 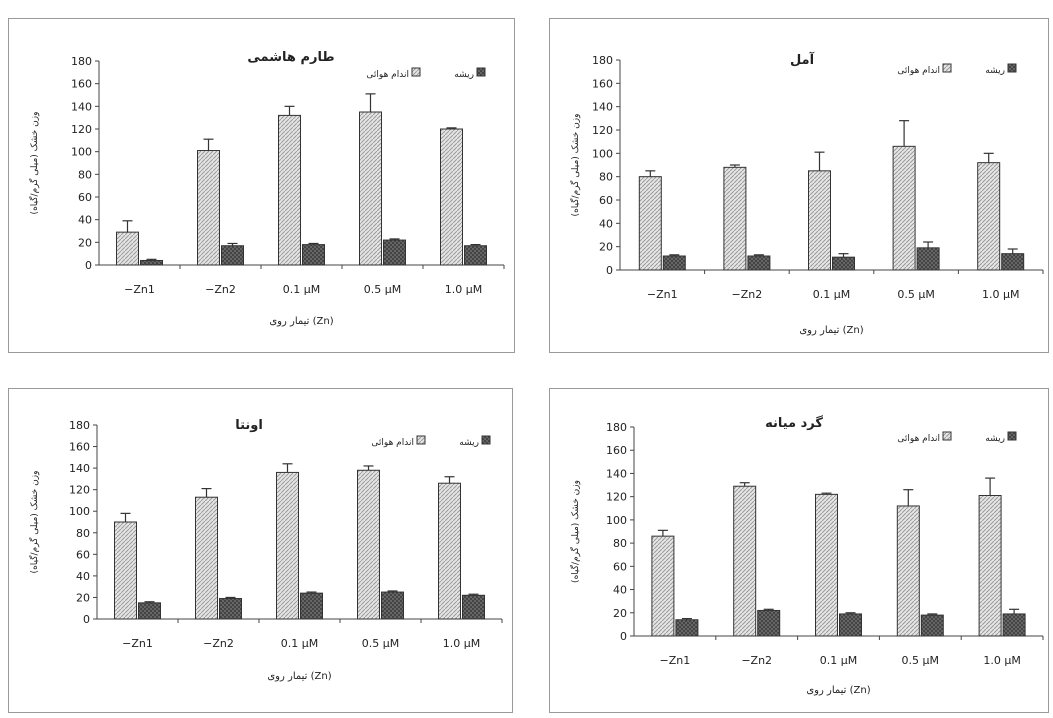 What do you see at coordinates (794, 423) in the screenshot?
I see `chart-title: گرد میانه` at bounding box center [794, 423].